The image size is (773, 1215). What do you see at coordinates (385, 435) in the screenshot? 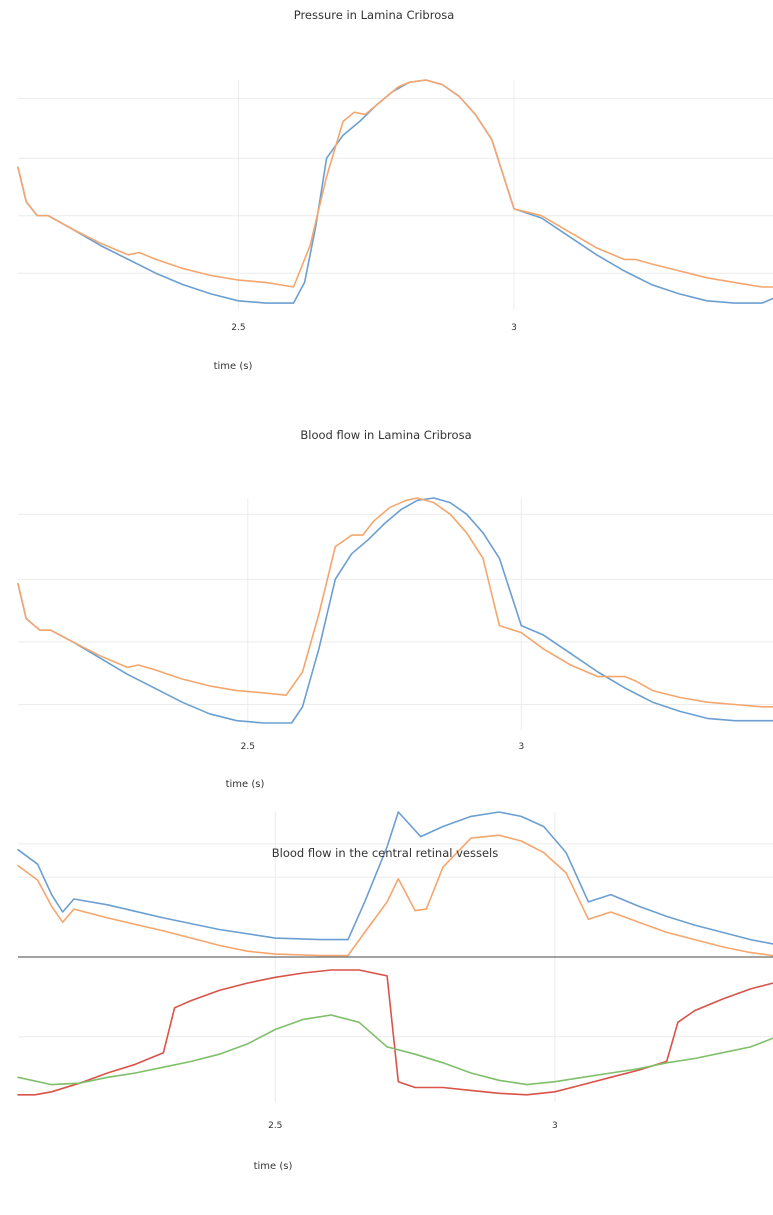
I see `chart-title: Blood flow in Lamina Cribrosa` at bounding box center [385, 435].